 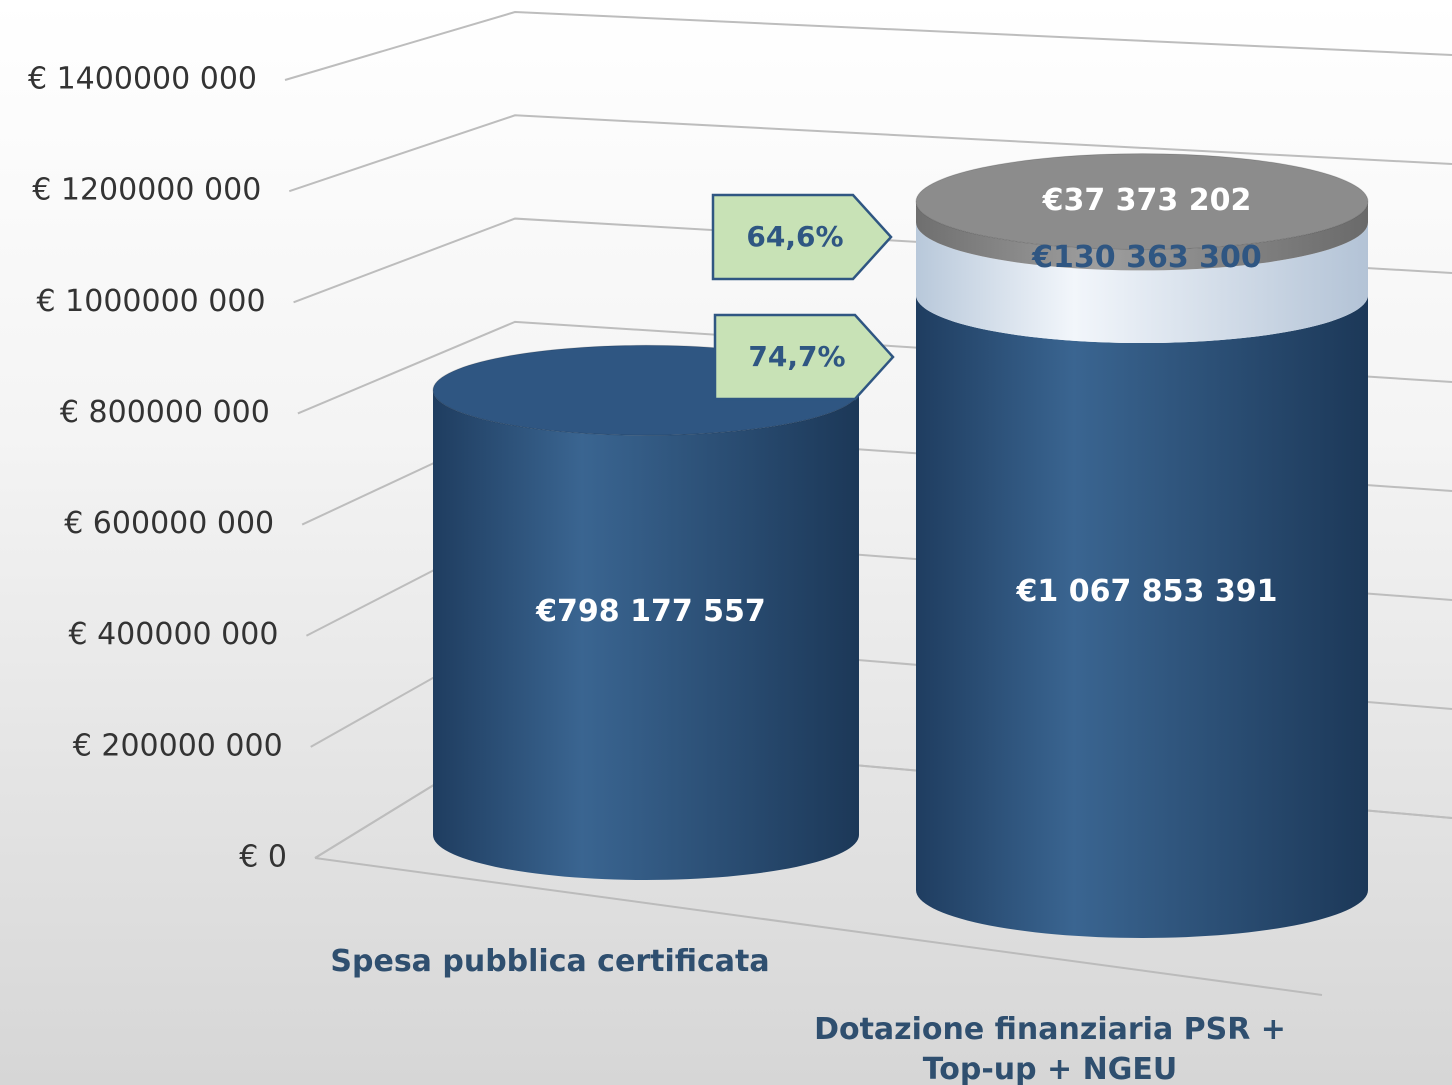 I want to click on y-tick-label: € 0, so click(x=263, y=857).